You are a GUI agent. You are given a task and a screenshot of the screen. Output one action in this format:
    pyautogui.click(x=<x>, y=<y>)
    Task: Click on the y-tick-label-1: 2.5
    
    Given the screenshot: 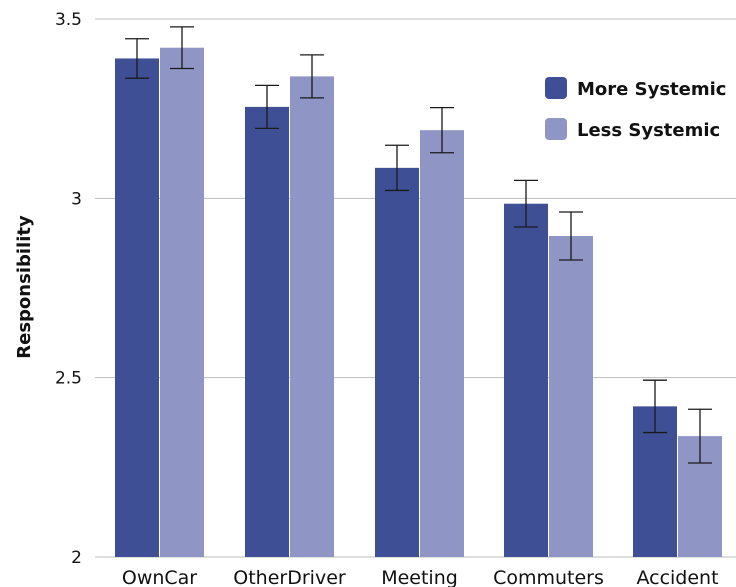 What is the action you would take?
    pyautogui.click(x=68, y=379)
    